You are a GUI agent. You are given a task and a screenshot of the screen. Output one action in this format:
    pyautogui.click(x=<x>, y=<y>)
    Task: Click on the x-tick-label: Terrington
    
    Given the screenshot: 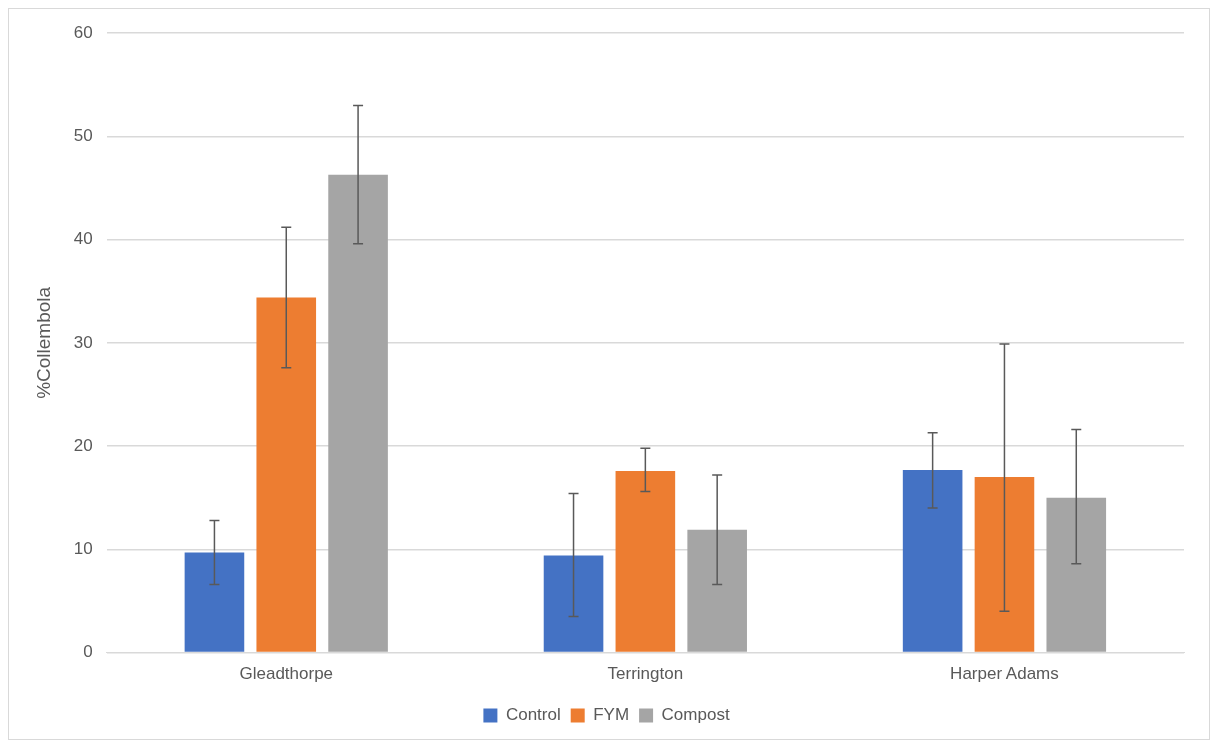 What is the action you would take?
    pyautogui.click(x=645, y=674)
    